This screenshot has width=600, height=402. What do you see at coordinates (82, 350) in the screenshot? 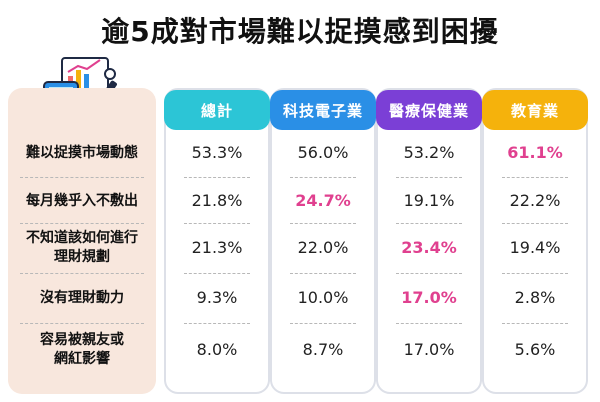
I see `row-label: 容易被親友或 網紅影響` at bounding box center [82, 350].